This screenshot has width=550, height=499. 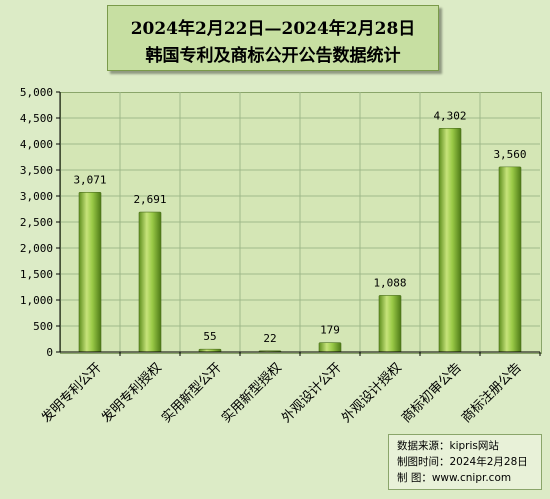 What do you see at coordinates (36, 248) in the screenshot?
I see `y-tick-label: 2,000` at bounding box center [36, 248].